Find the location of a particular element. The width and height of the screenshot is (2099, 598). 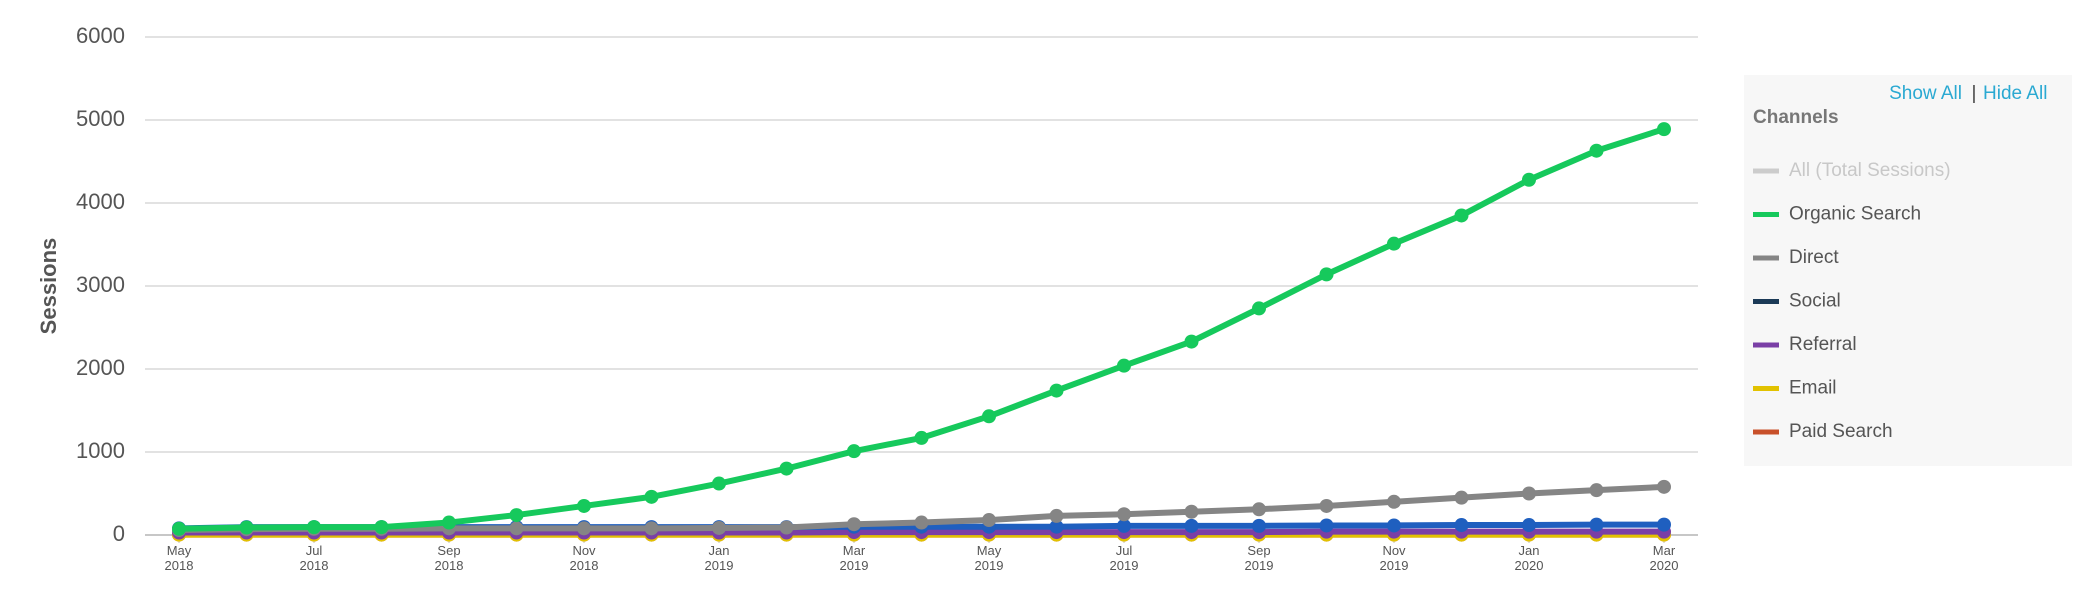

x-tick-label: Nov 2018 is located at coordinates (584, 558).